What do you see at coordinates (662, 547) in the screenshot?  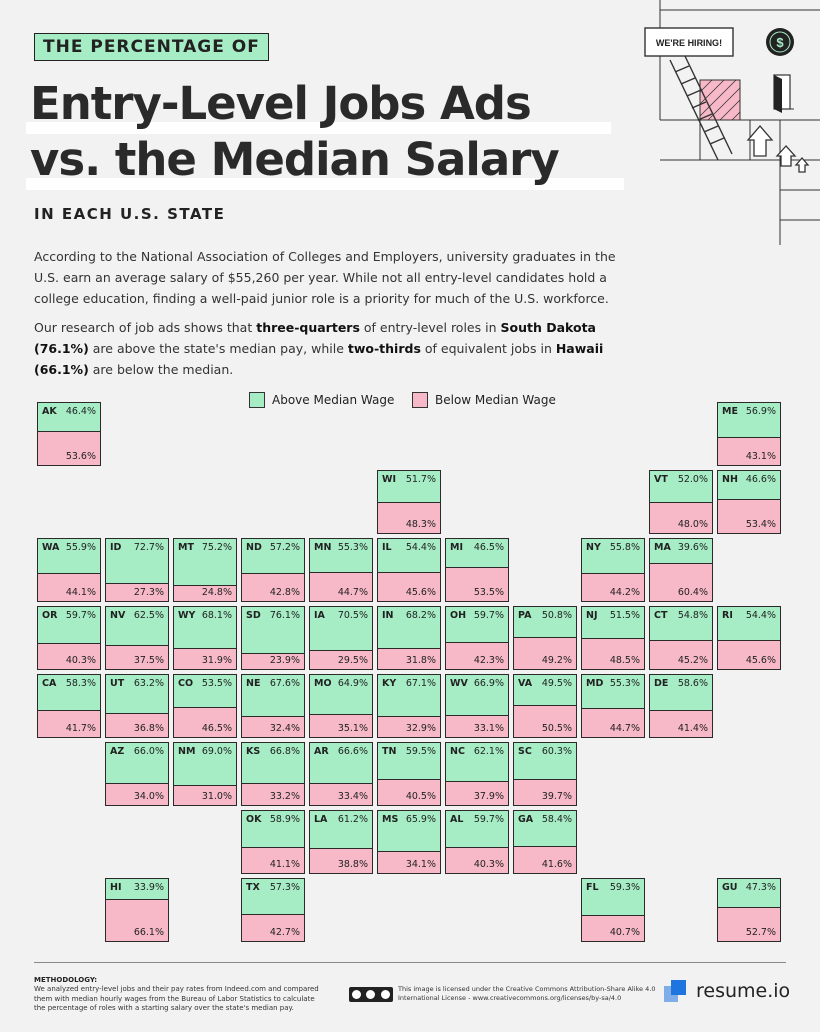 I see `state-code: MA` at bounding box center [662, 547].